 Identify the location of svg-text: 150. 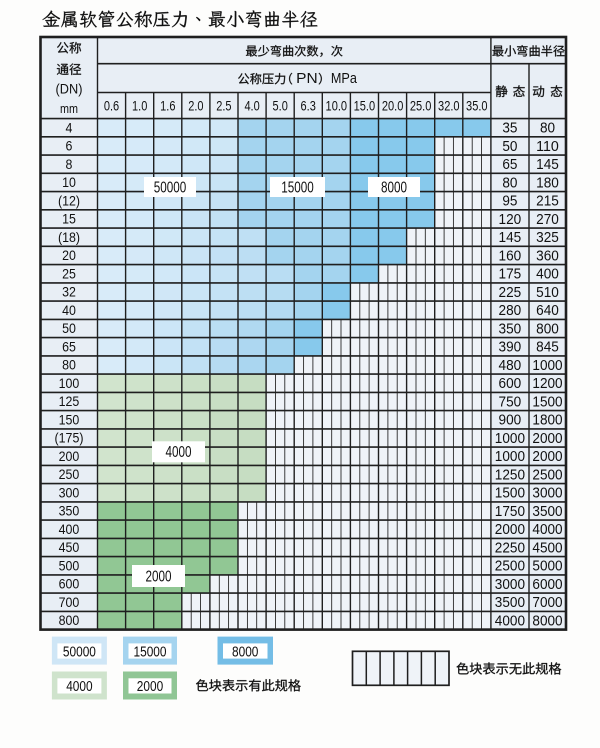
(69, 420).